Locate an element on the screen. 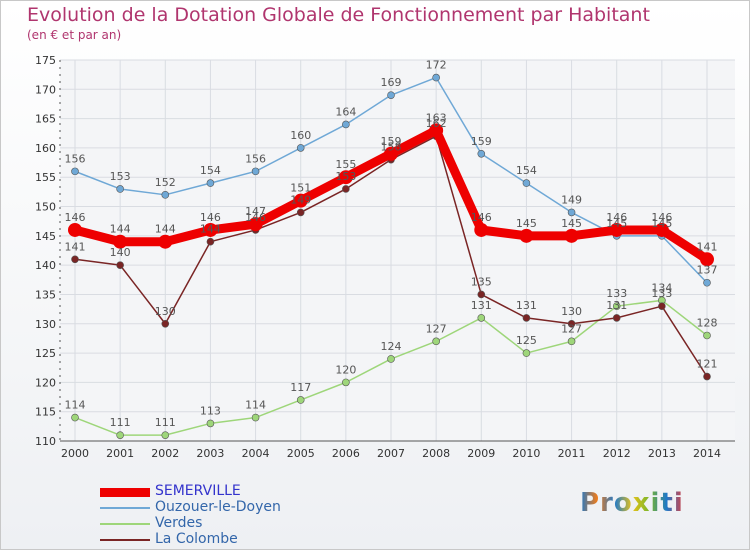 The height and width of the screenshot is (550, 750). legend-item: La Colombe is located at coordinates (250, 539).